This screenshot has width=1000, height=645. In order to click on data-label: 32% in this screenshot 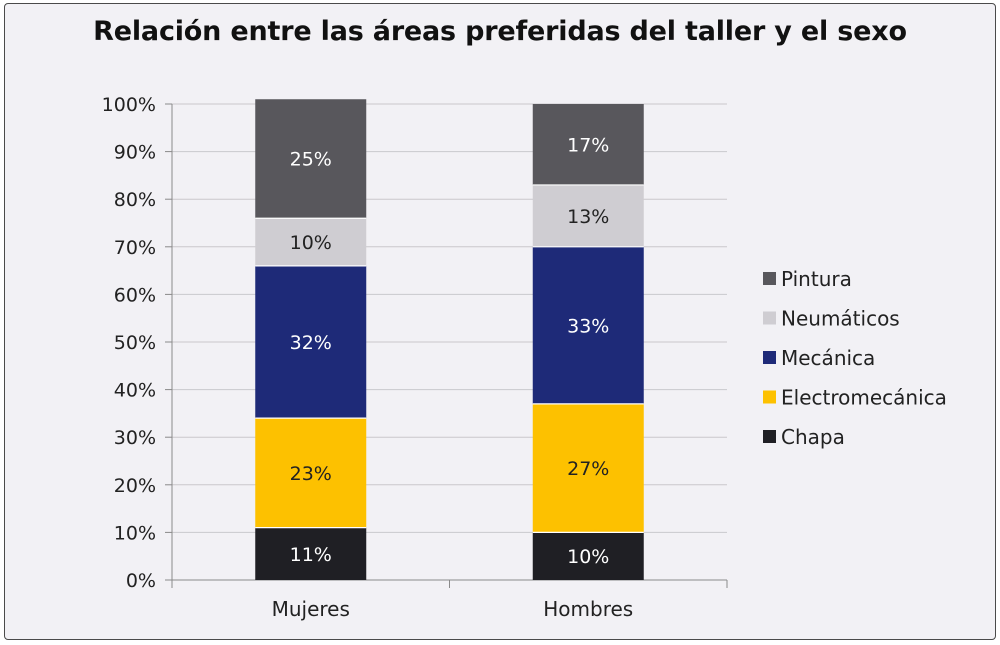, I will do `click(311, 343)`.